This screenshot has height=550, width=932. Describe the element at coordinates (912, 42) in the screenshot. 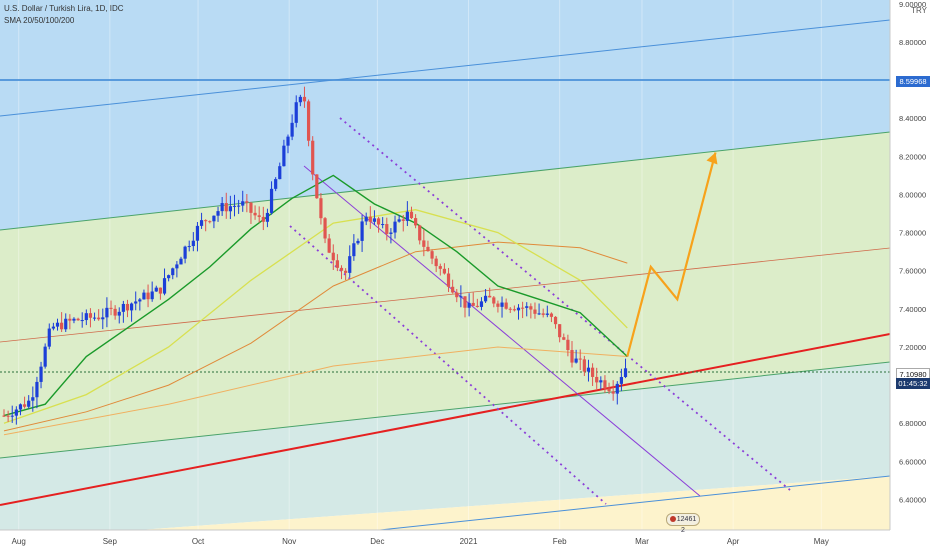

I see `price-tick-label: 8.80000` at that location.